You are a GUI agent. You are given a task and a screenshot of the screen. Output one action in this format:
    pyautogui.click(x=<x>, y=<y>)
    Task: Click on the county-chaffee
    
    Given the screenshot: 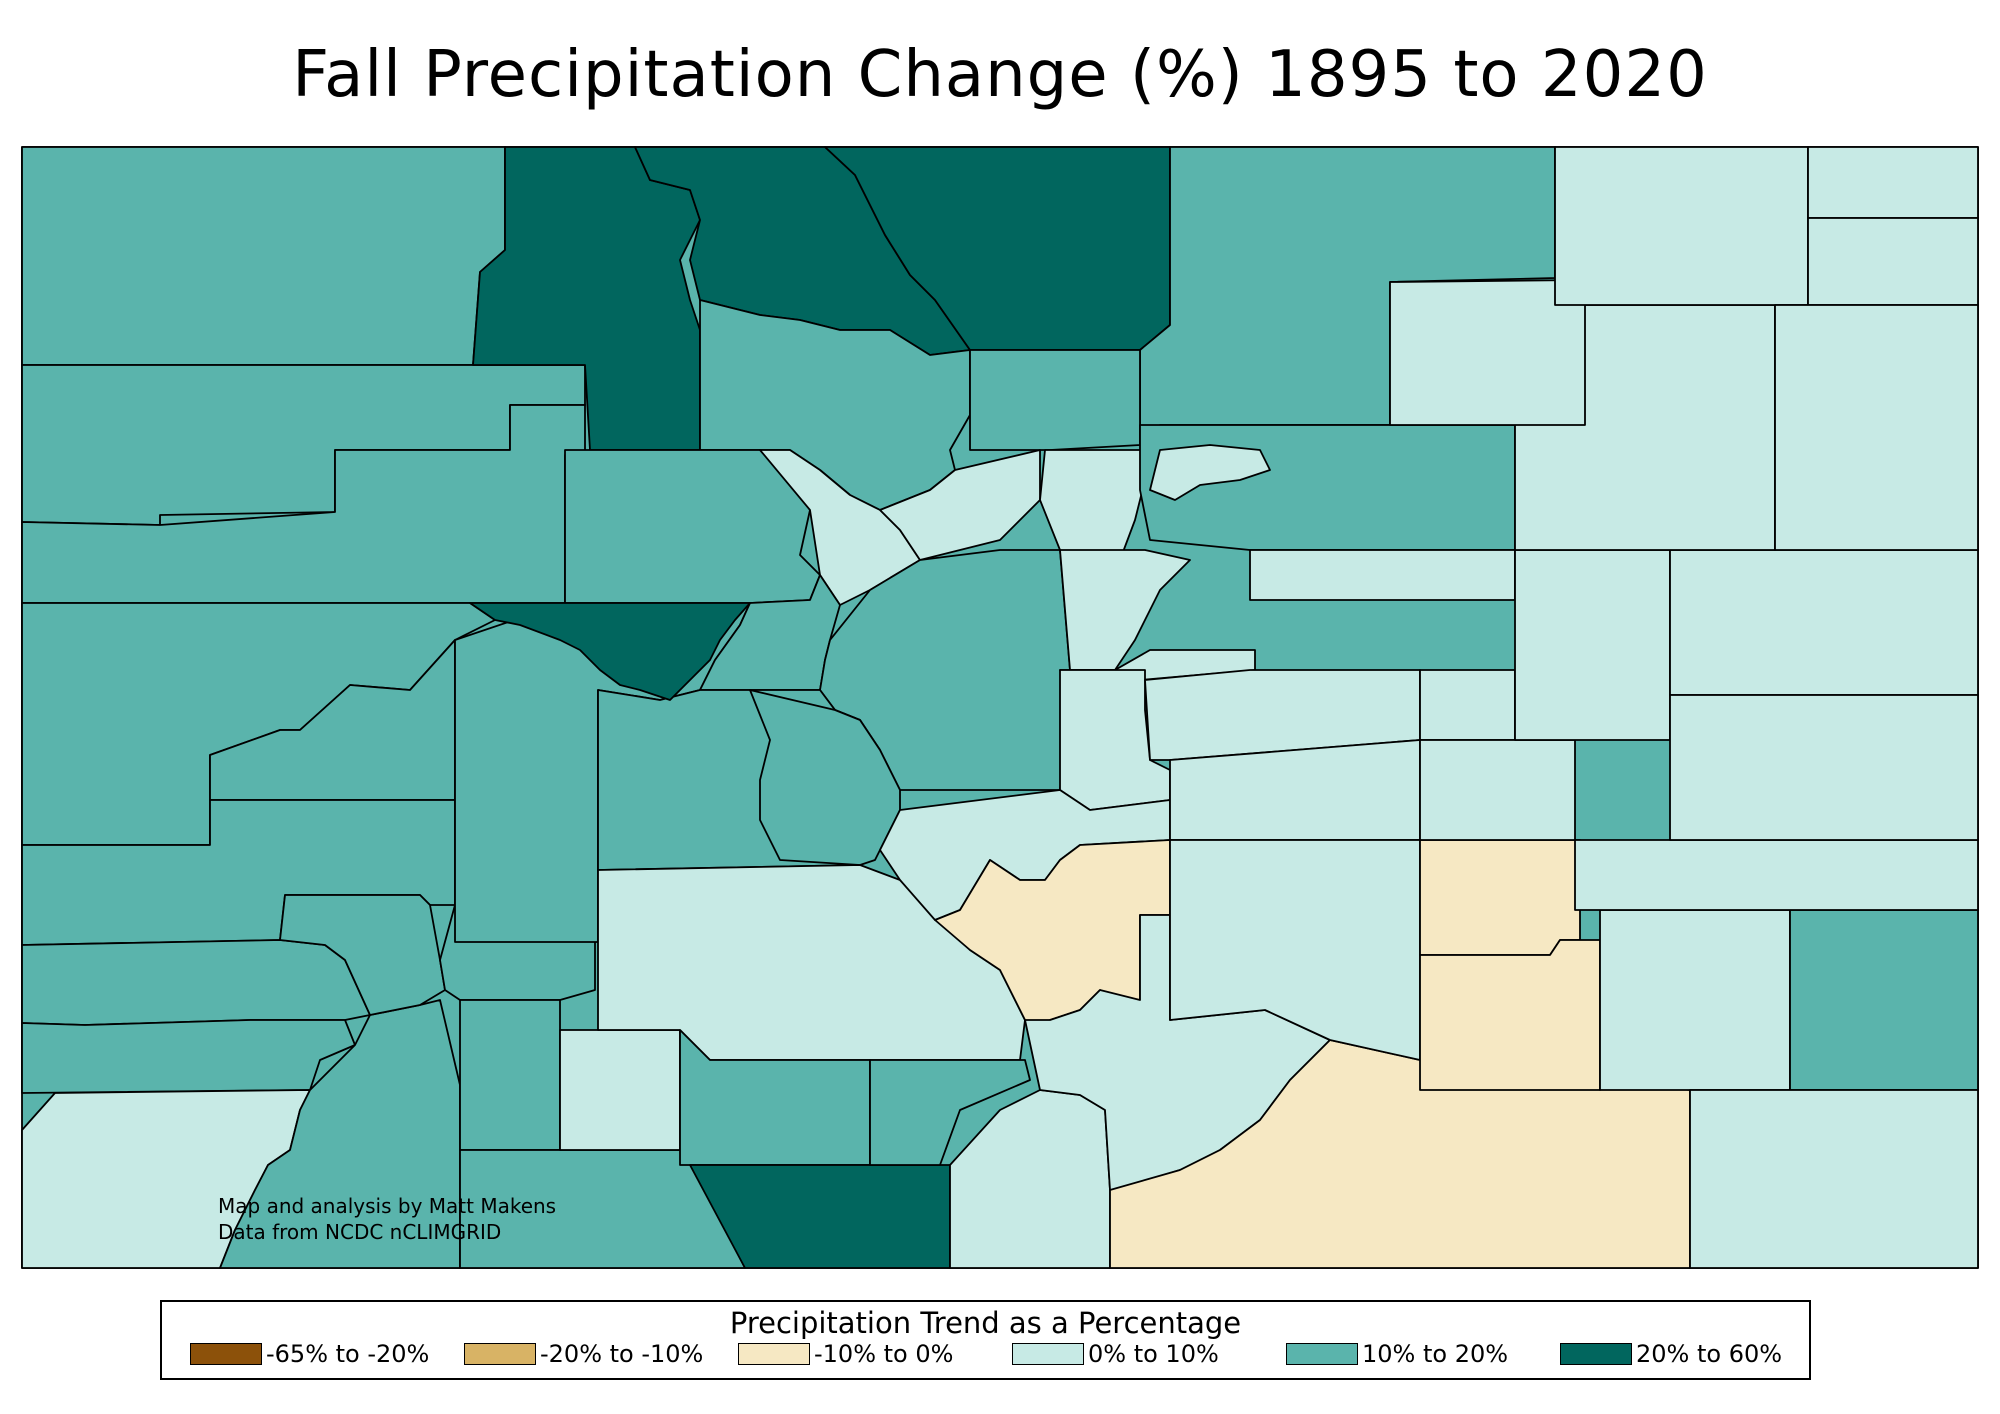 What is the action you would take?
    pyautogui.click(x=825, y=777)
    